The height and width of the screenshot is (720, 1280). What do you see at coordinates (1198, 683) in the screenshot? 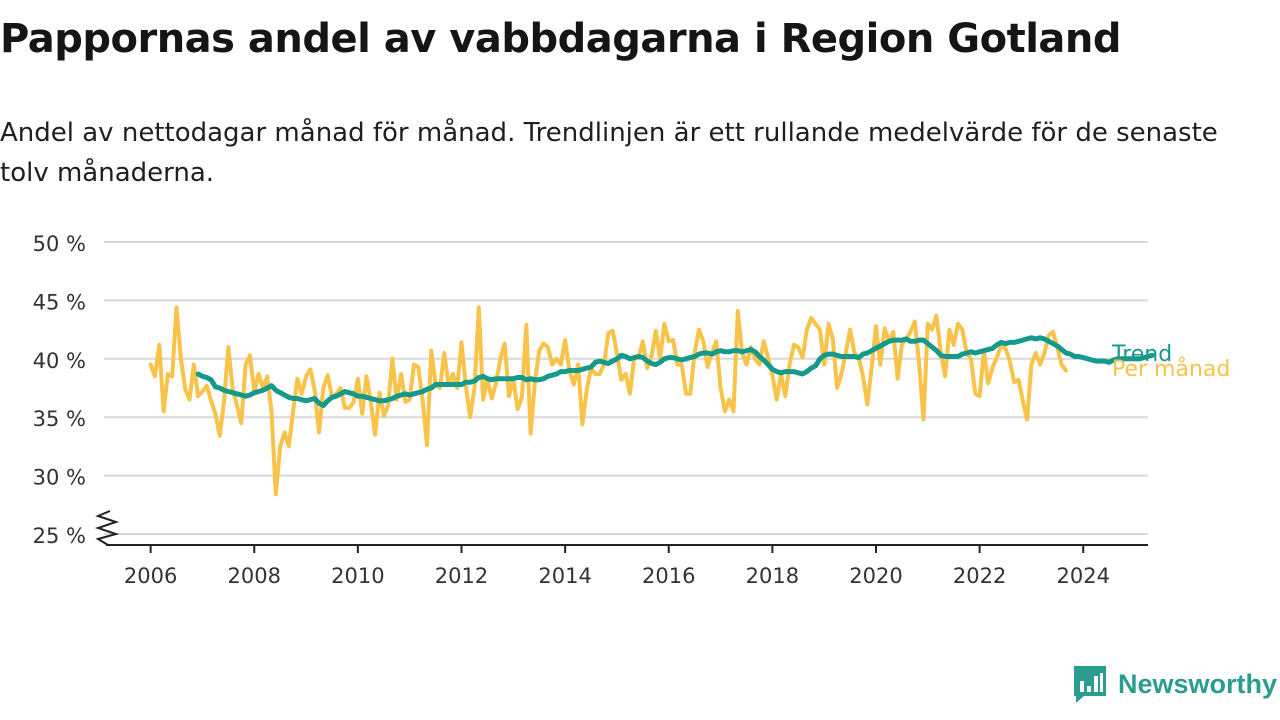
I see `brand-name: Newsworthy` at bounding box center [1198, 683].